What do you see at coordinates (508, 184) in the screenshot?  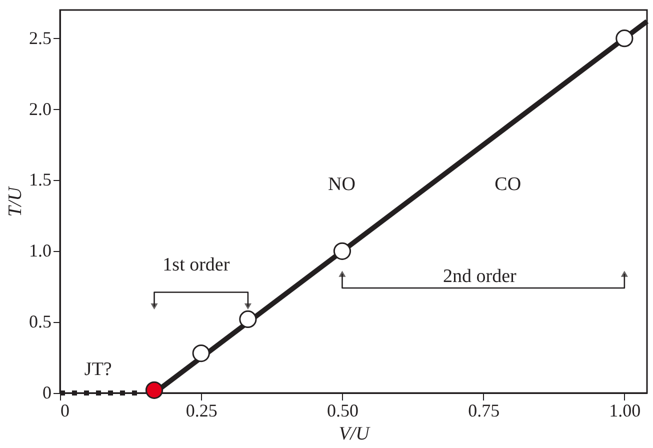 I see `annotation: CO` at bounding box center [508, 184].